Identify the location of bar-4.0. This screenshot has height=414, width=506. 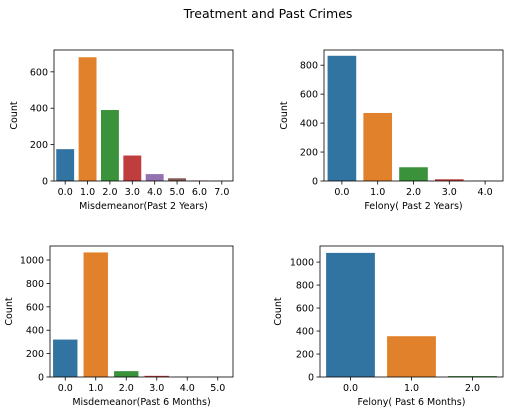
(154, 177).